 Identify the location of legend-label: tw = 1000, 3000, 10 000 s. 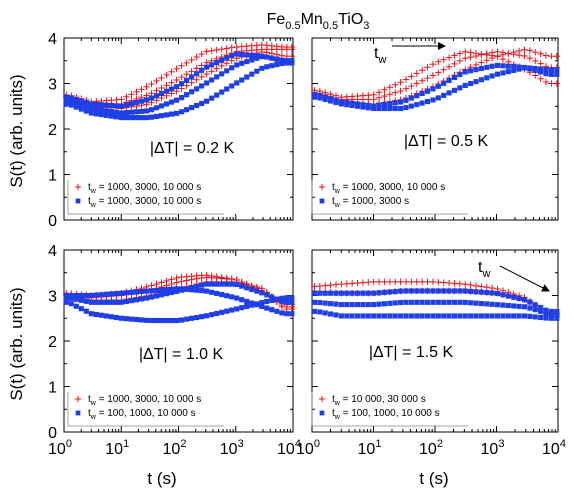
(144, 202).